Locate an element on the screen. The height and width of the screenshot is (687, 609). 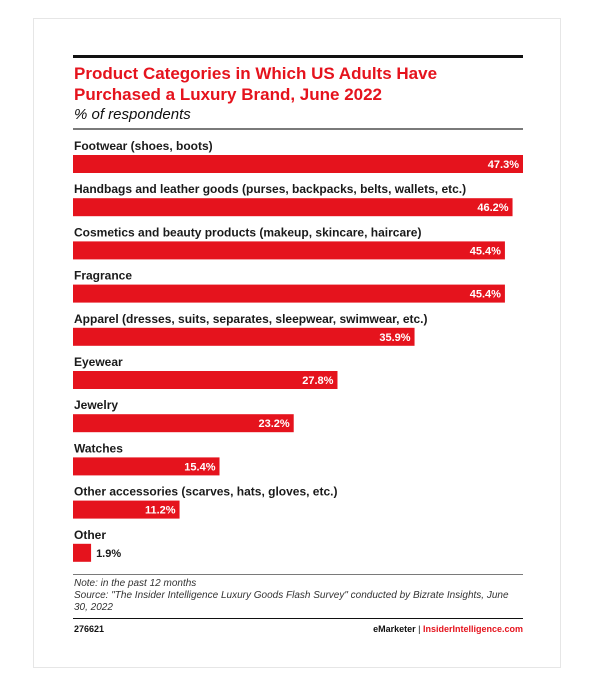
footer-rule is located at coordinates (298, 574).